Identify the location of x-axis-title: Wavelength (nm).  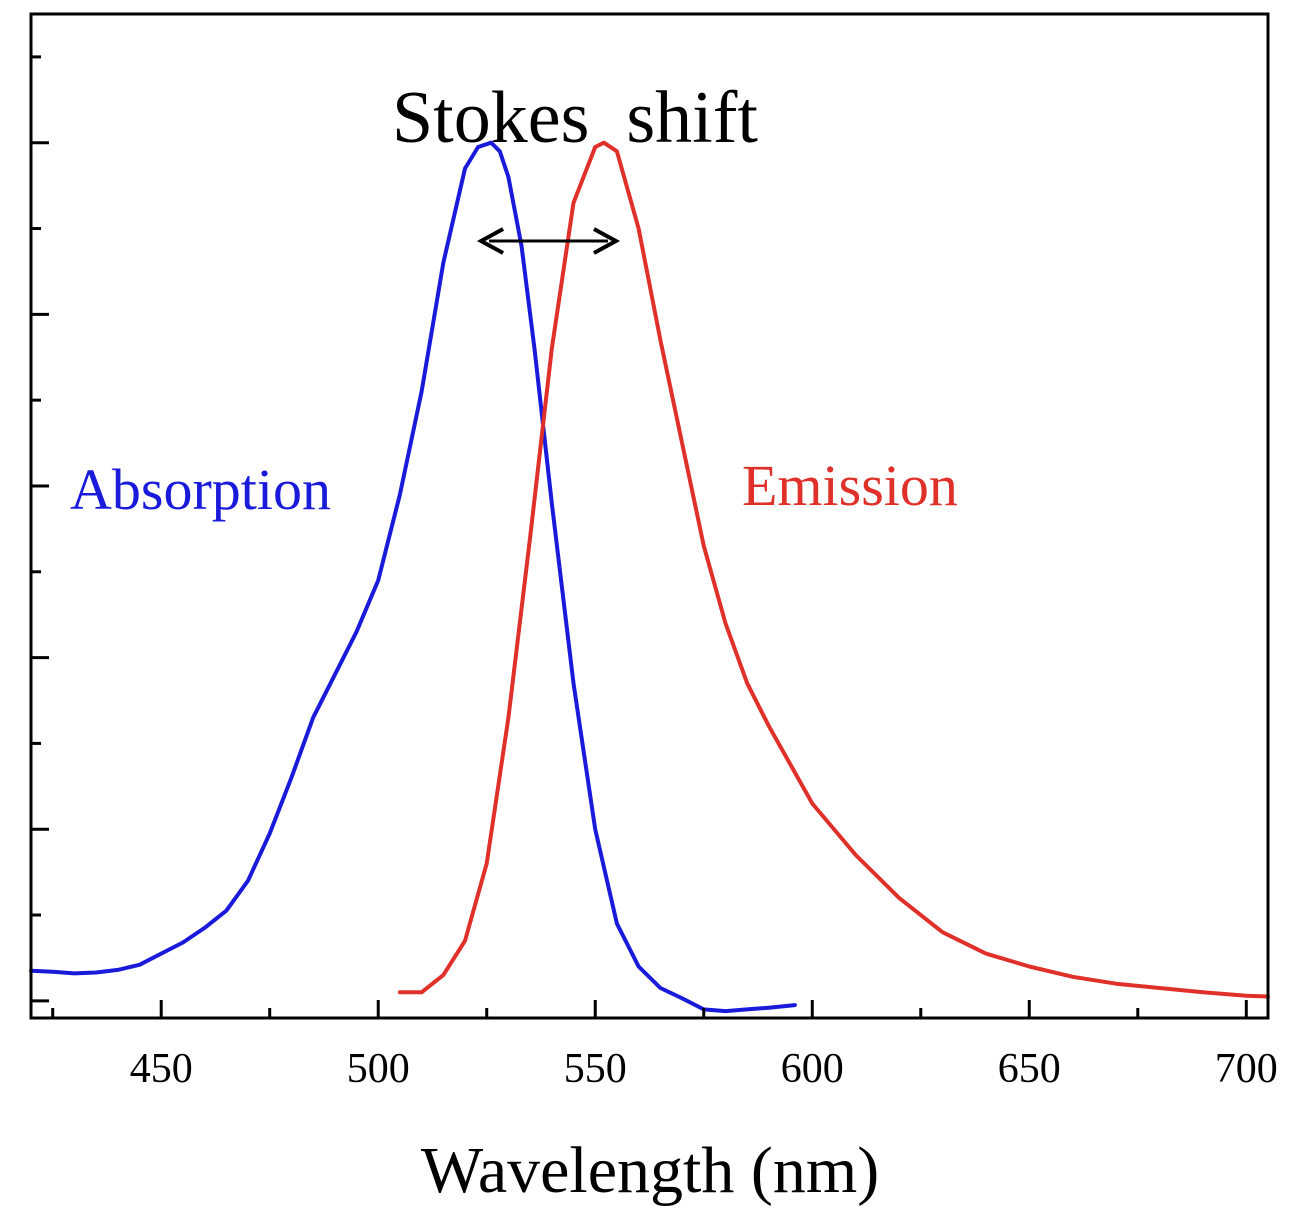
(650, 1170).